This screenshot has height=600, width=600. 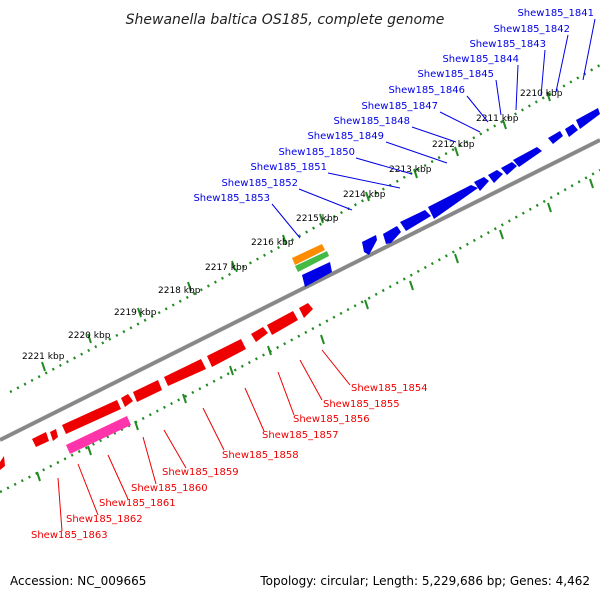 I want to click on kbp-label: 2214 kbp, so click(x=364, y=195).